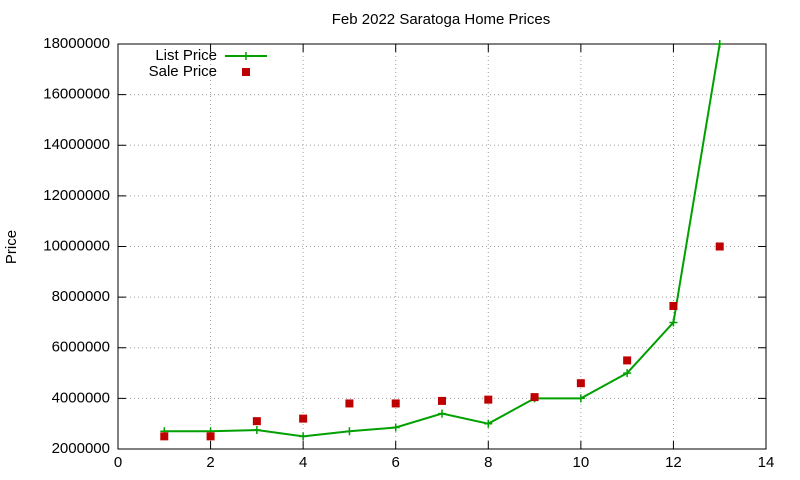 The image size is (800, 480). What do you see at coordinates (11, 247) in the screenshot?
I see `y-axis-label: Price` at bounding box center [11, 247].